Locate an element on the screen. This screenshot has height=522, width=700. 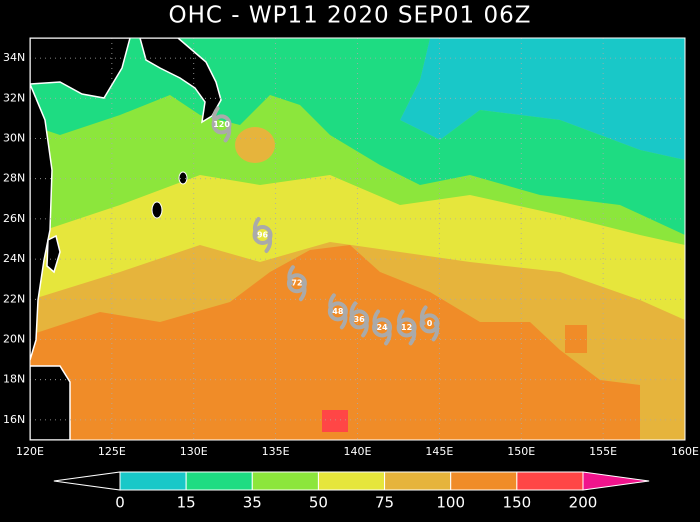
lat-tick-label: 26N is located at coordinates (14, 218).